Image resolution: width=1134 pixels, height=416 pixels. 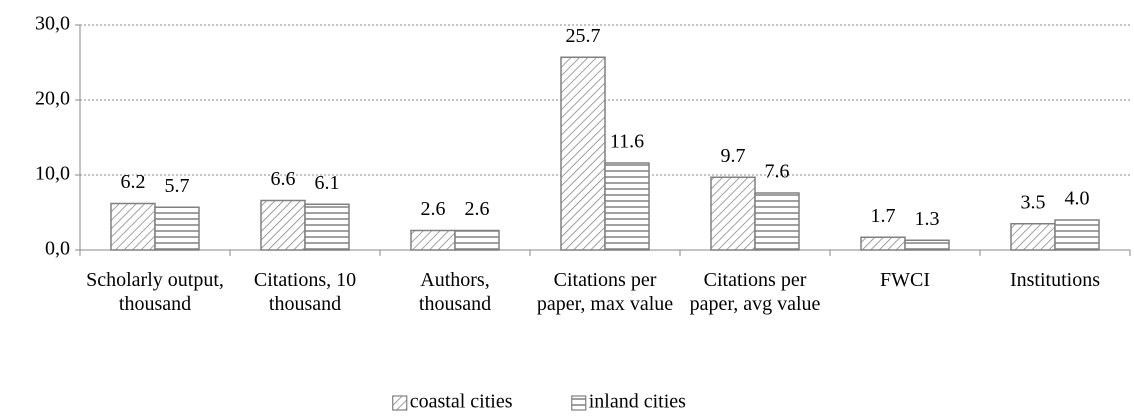 What do you see at coordinates (637, 402) in the screenshot?
I see `legend-label: inland cities` at bounding box center [637, 402].